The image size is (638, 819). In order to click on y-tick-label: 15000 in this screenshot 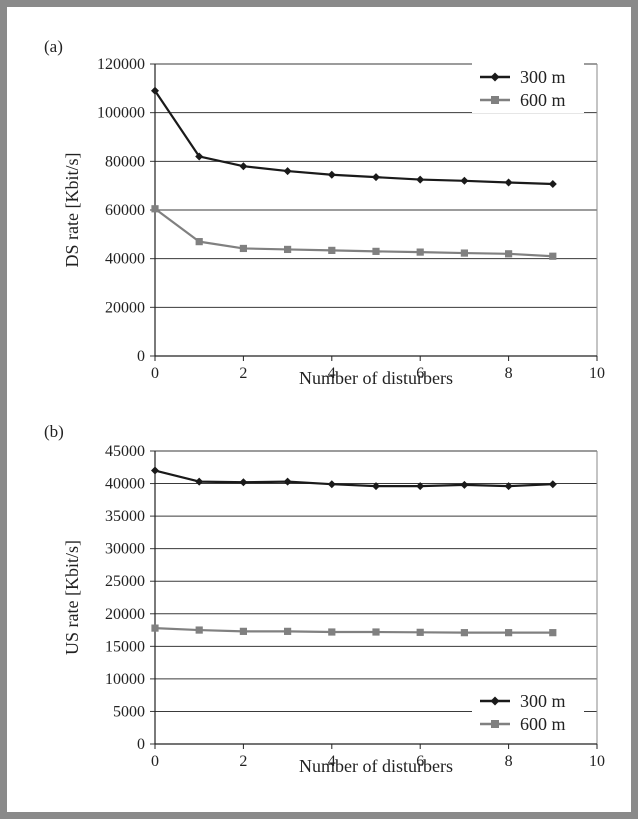, I will do `click(125, 646)`.